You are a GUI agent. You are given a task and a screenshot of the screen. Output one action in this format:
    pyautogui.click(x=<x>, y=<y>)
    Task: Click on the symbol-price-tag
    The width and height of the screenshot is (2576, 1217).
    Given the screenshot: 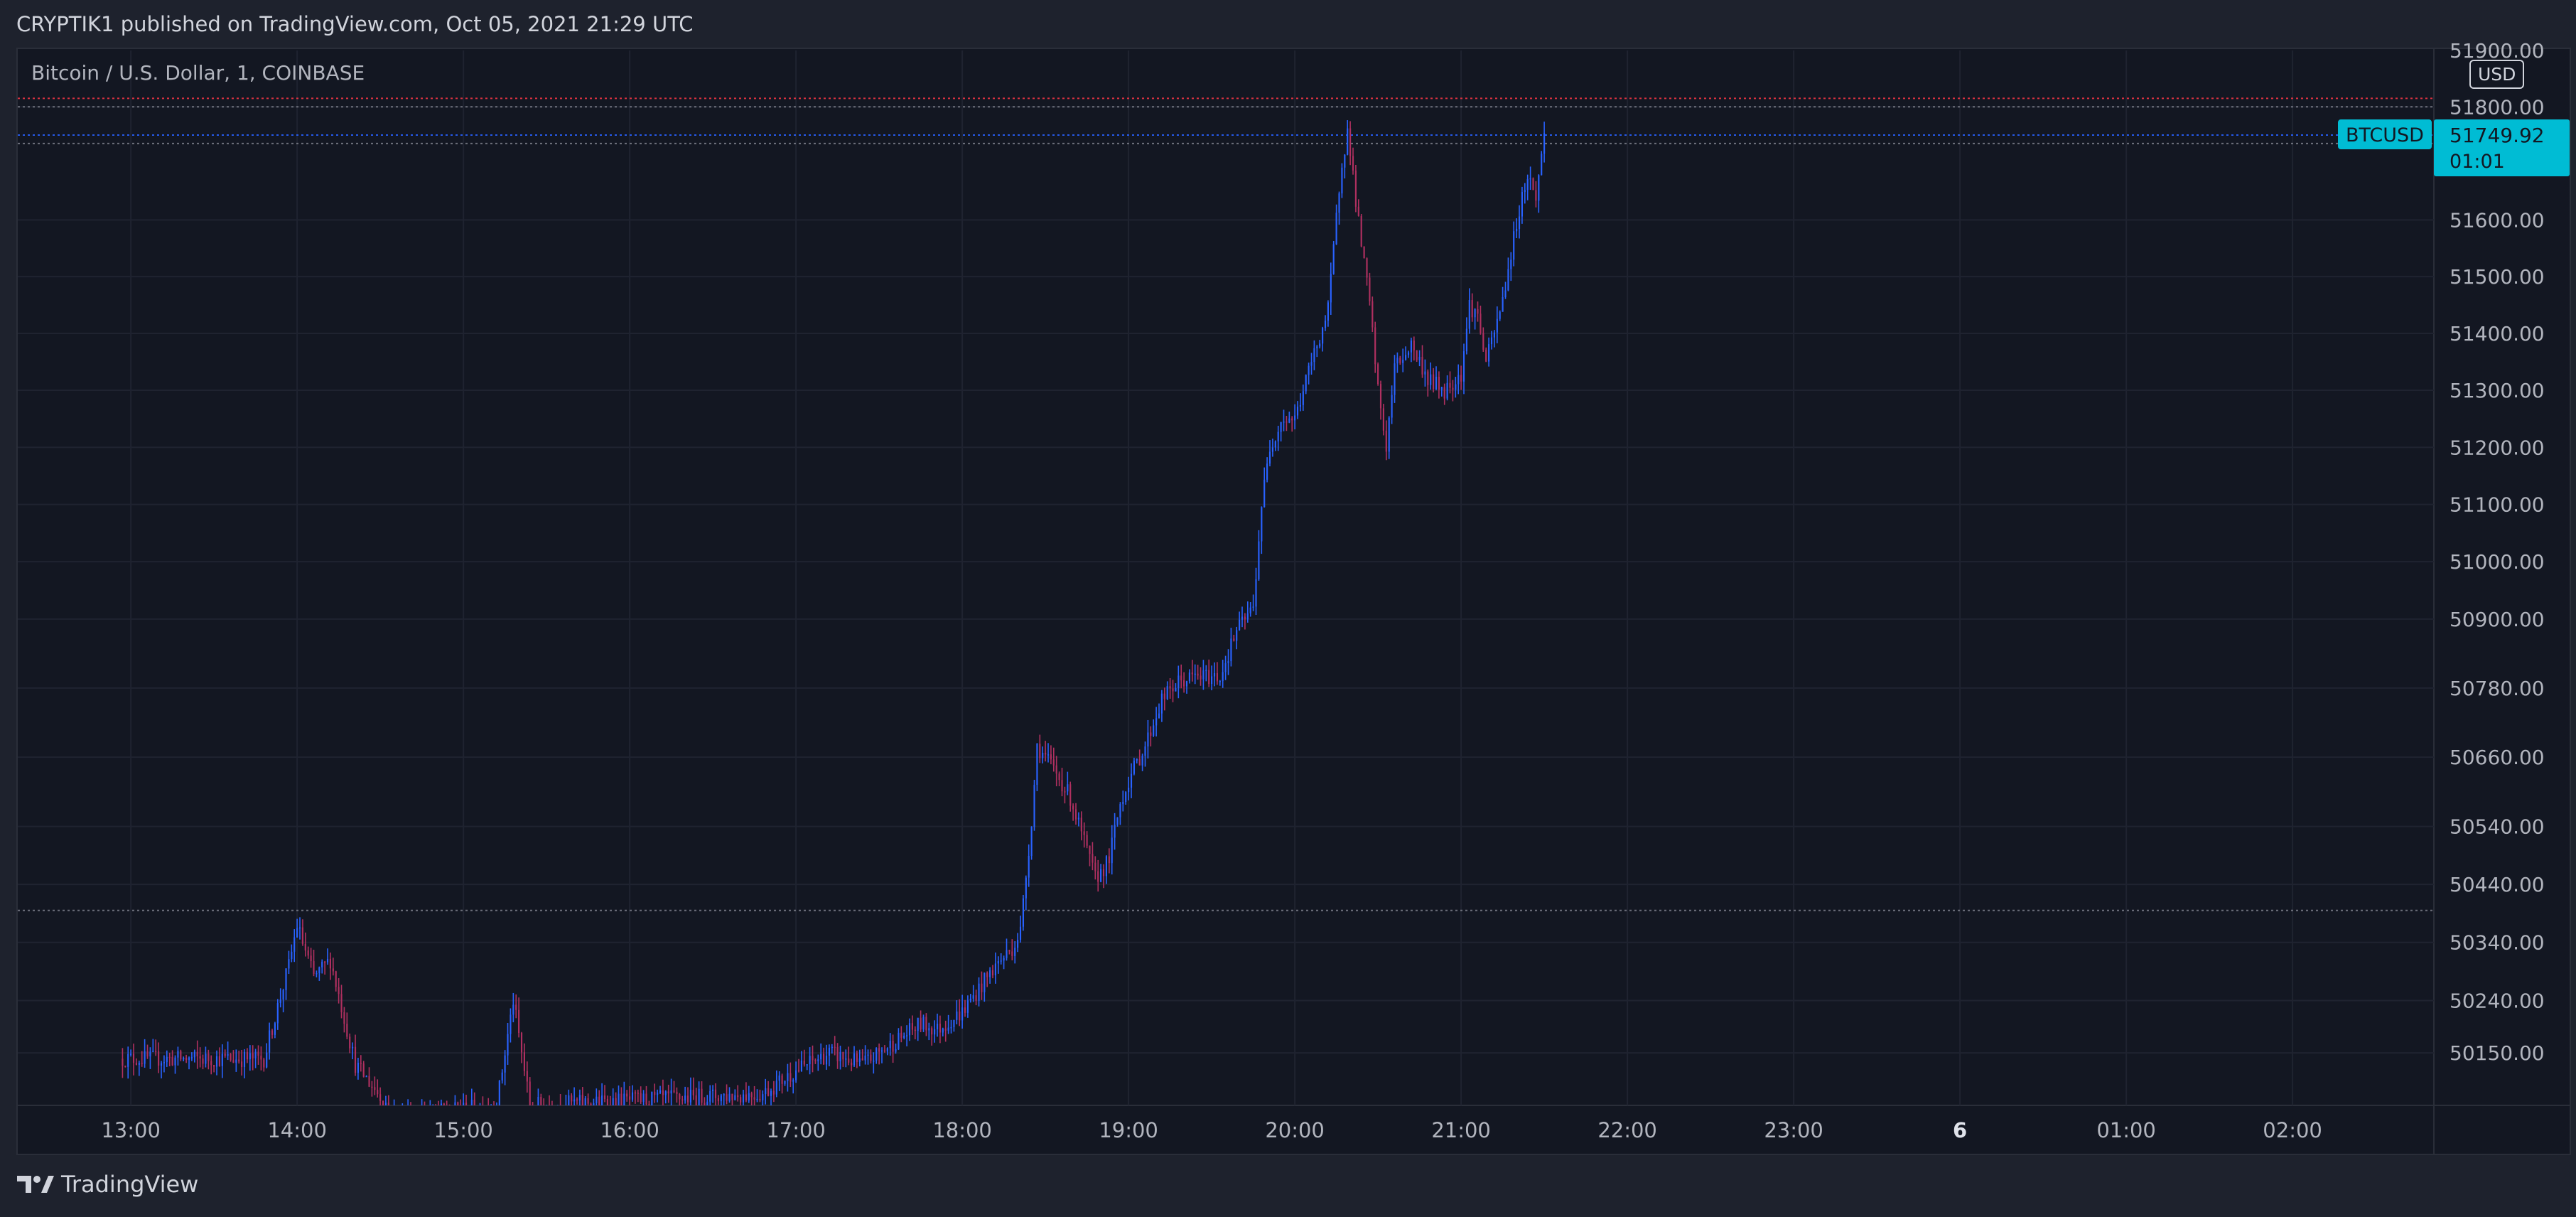 What is the action you would take?
    pyautogui.click(x=2385, y=134)
    